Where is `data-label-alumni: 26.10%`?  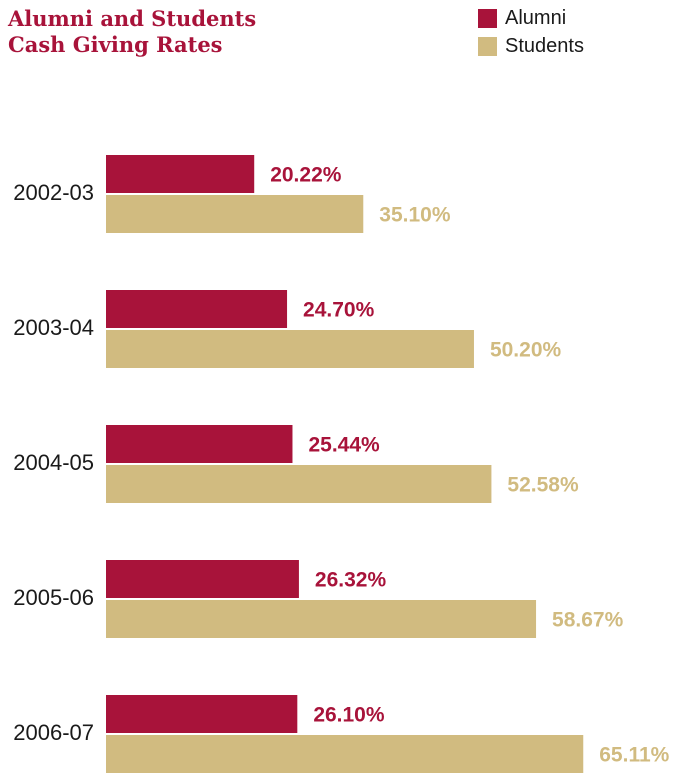
data-label-alumni: 26.10% is located at coordinates (349, 715).